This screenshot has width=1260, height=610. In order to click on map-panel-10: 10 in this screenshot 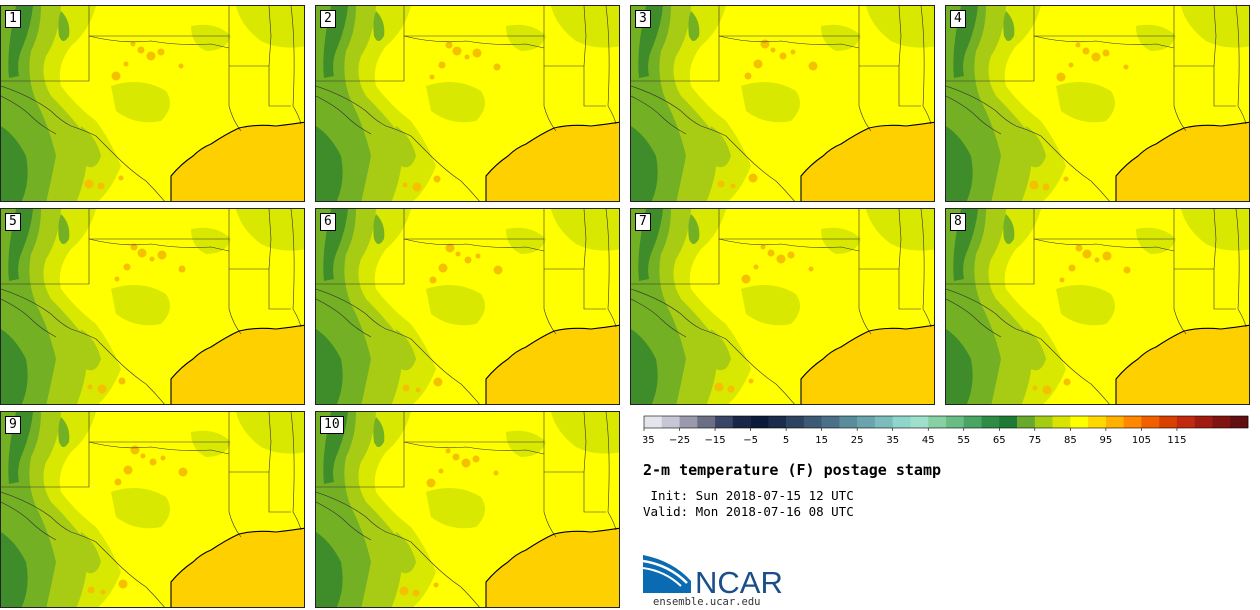, I will do `click(467, 509)`.